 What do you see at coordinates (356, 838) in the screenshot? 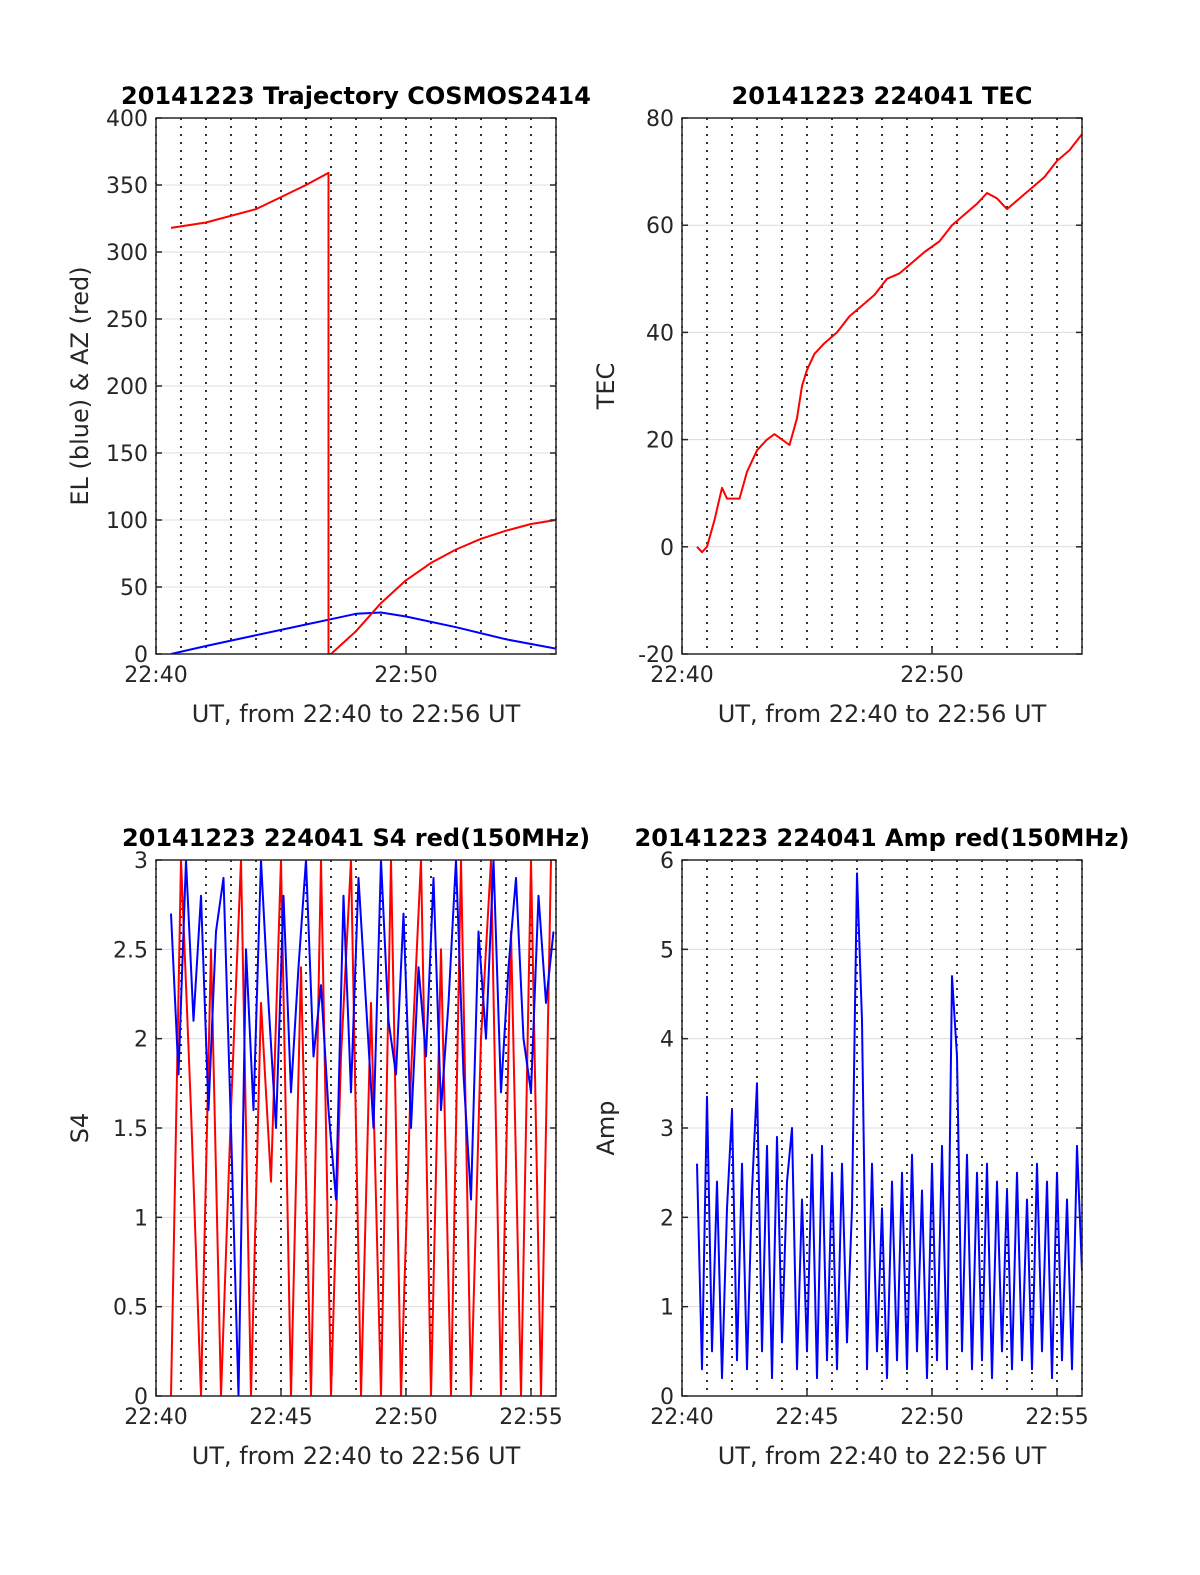
I see `chart-title: 20141223 224041 S4 red(150MHz)` at bounding box center [356, 838].